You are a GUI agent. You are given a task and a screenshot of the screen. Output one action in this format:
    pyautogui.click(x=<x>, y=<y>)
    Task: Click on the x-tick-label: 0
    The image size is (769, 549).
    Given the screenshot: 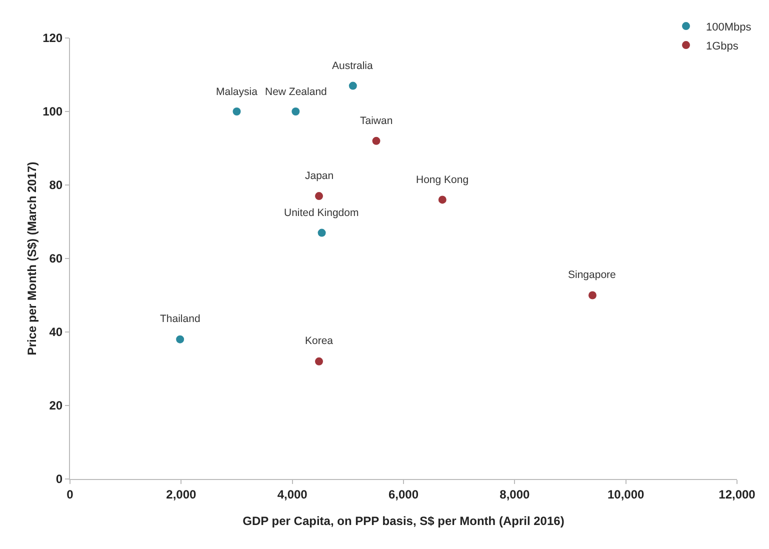 What is the action you would take?
    pyautogui.click(x=70, y=494)
    